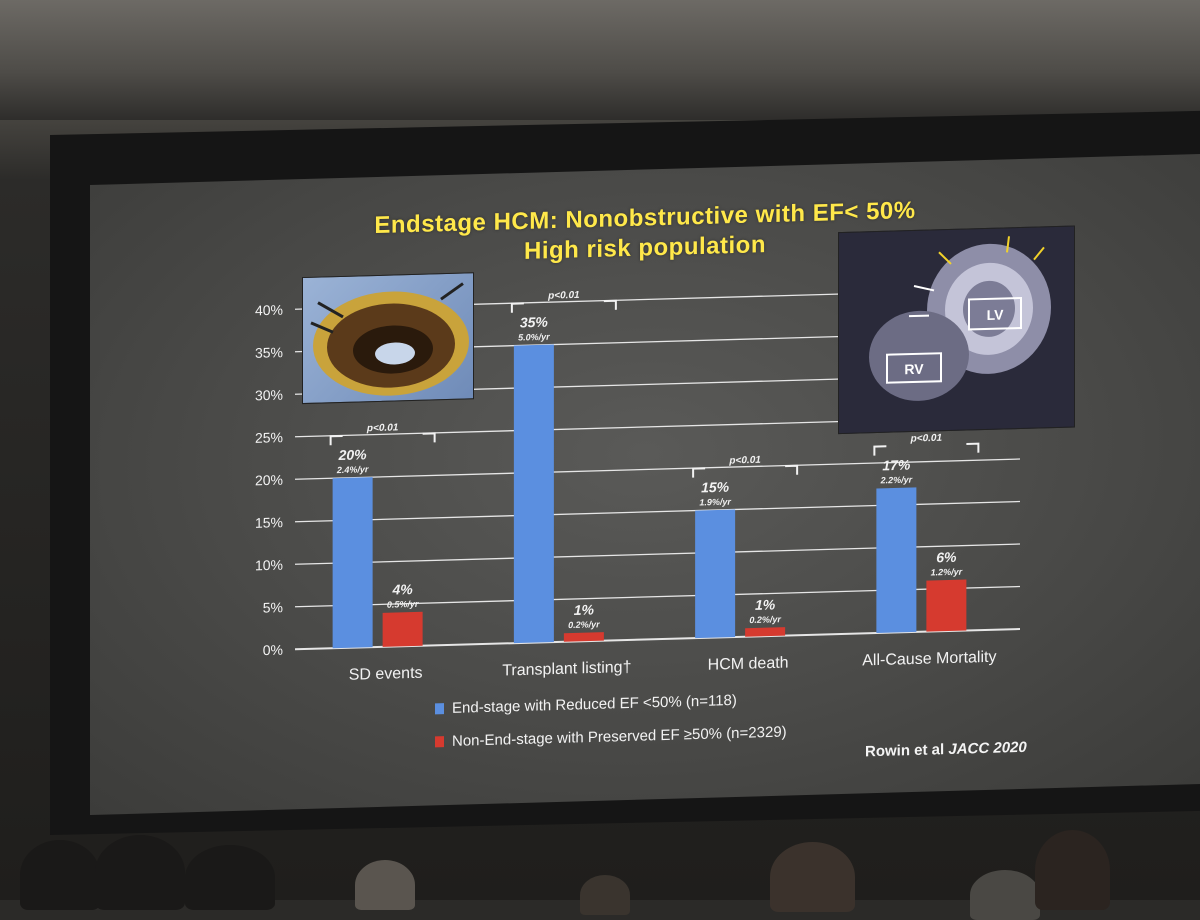  I want to click on gridline, so click(657, 469).